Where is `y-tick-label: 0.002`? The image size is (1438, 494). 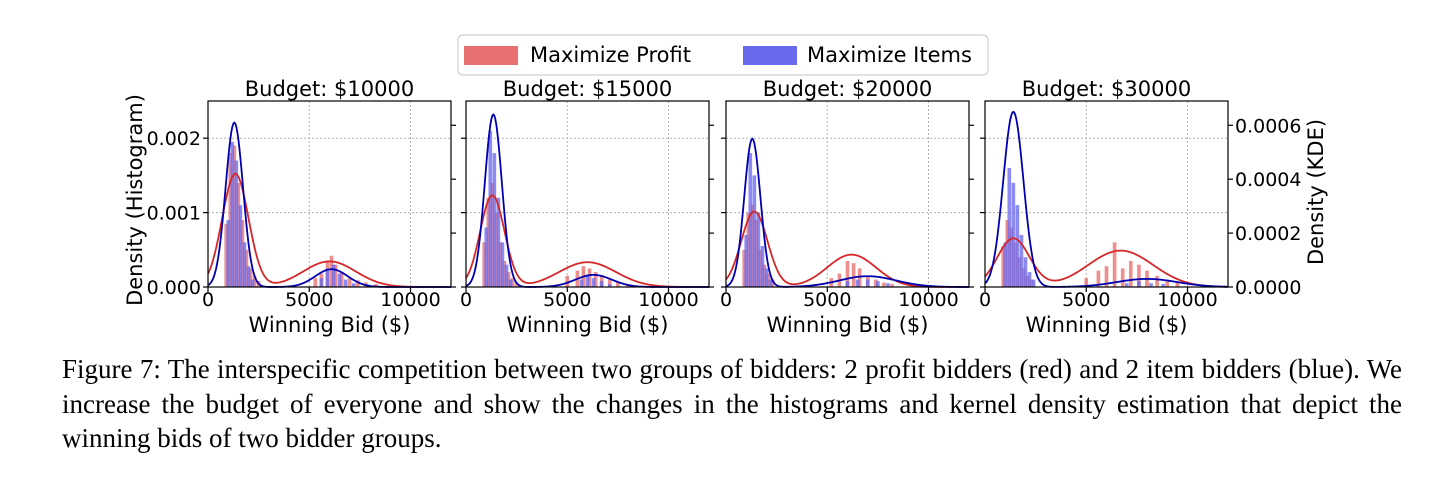
y-tick-label: 0.002 is located at coordinates (174, 139).